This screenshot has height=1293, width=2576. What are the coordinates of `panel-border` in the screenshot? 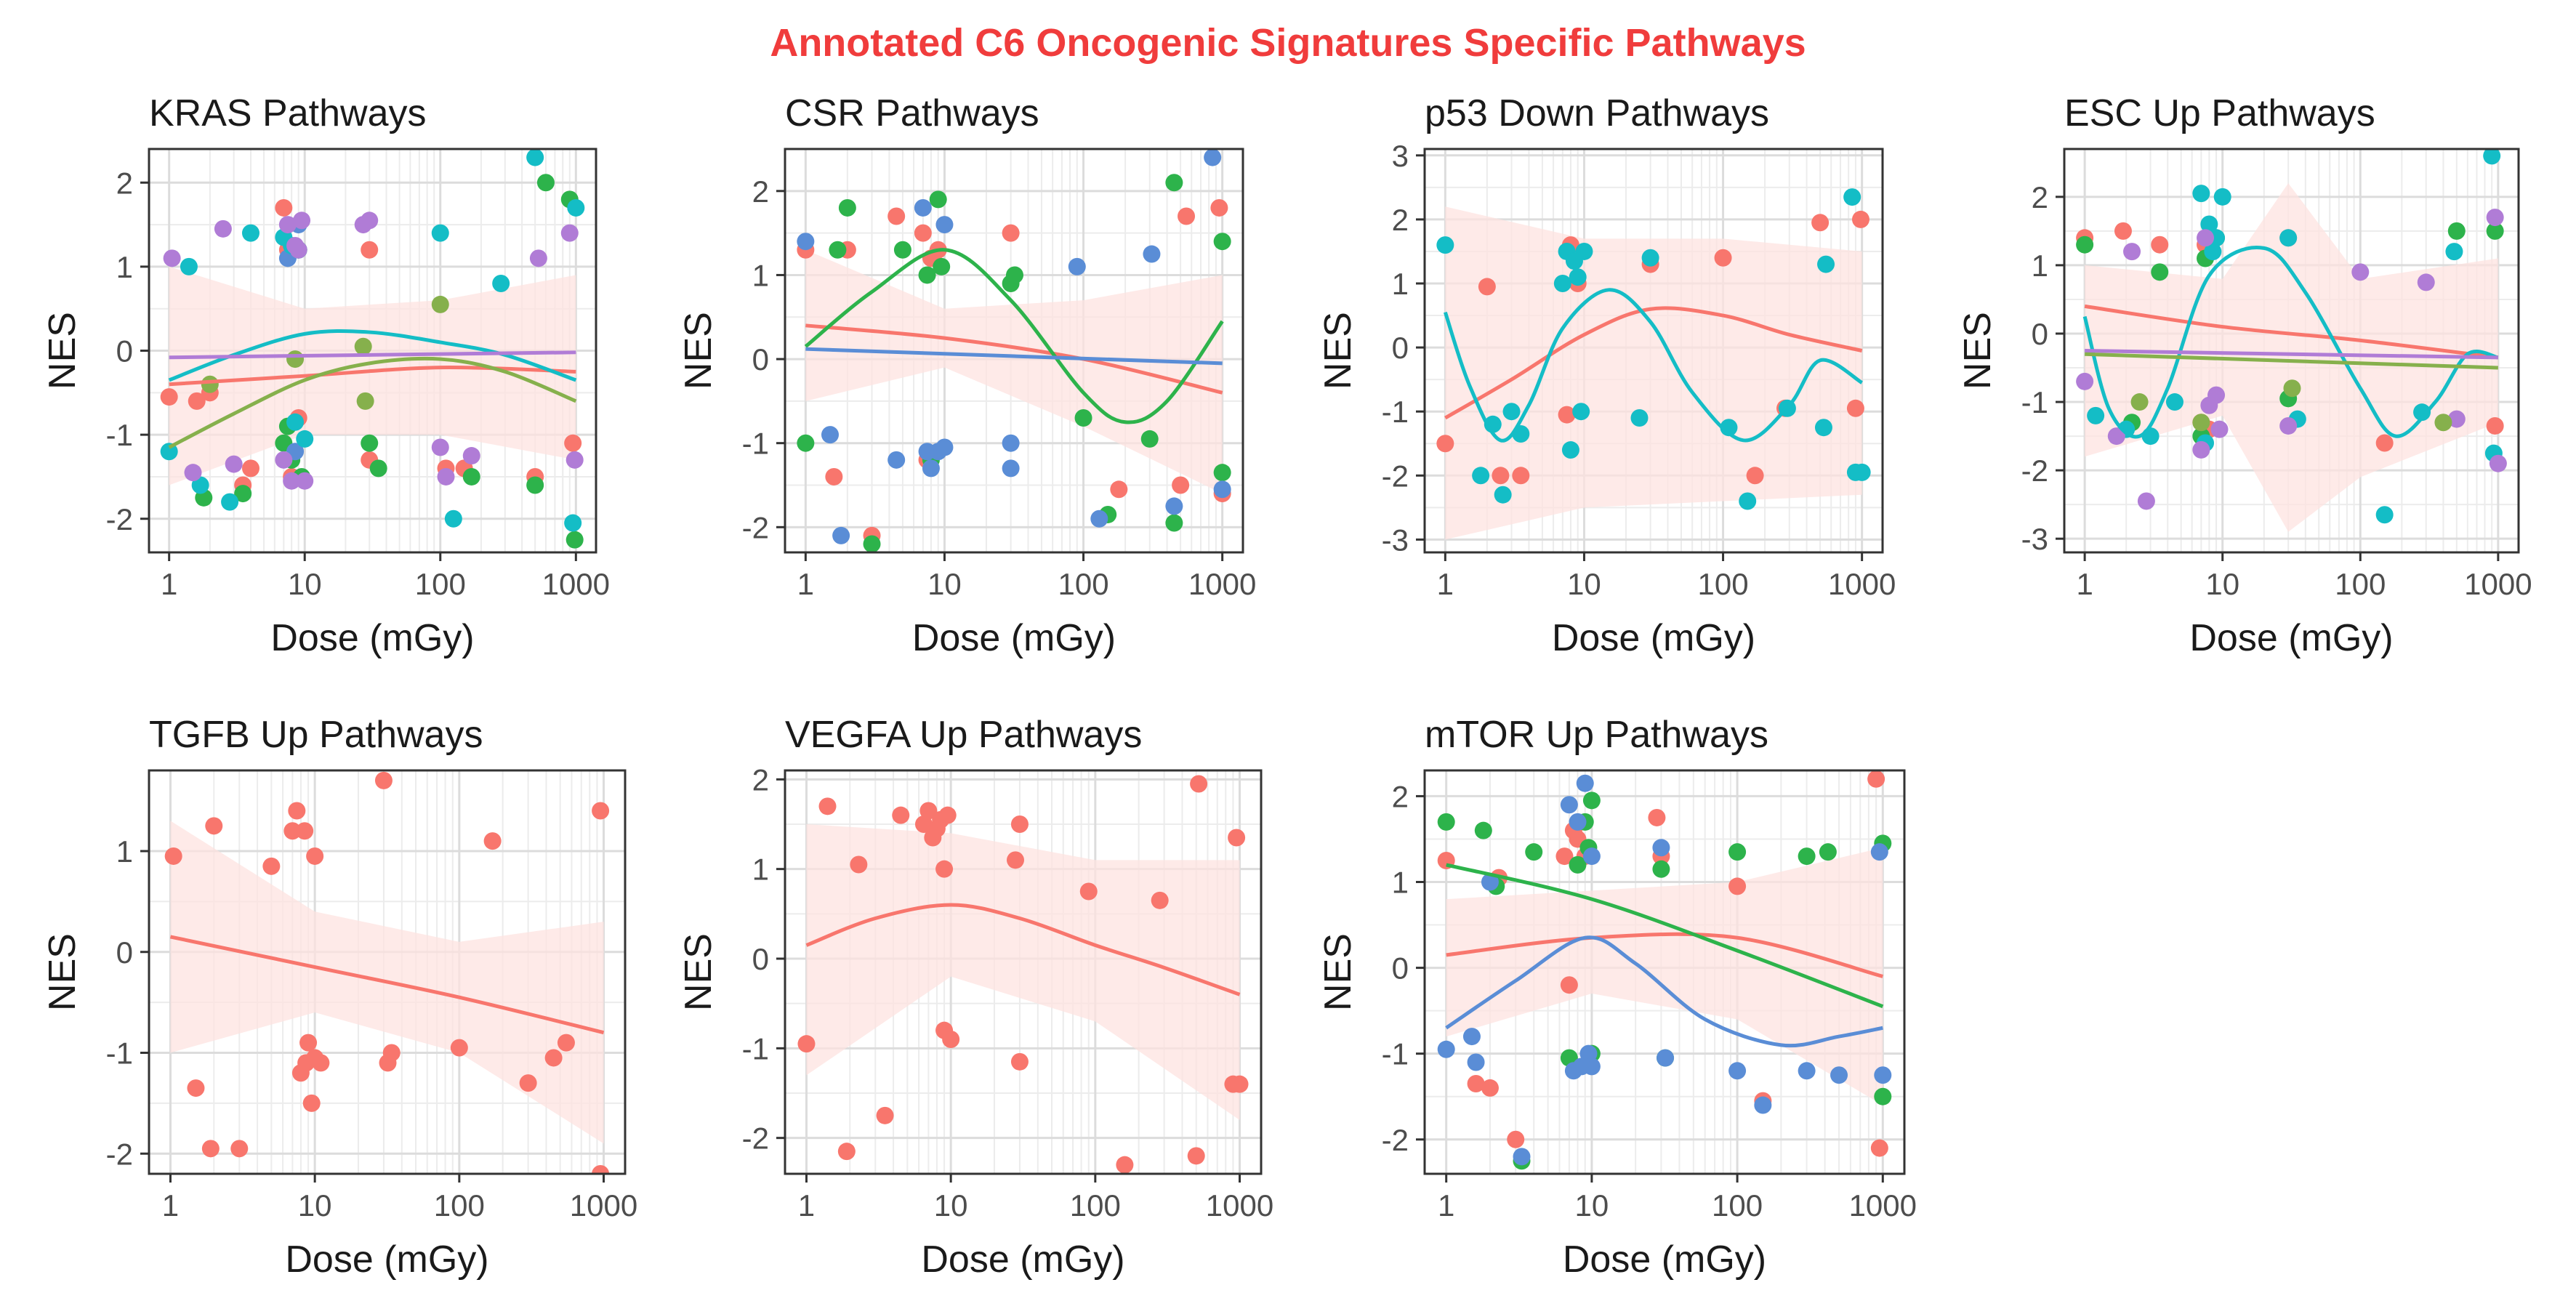 It's located at (1014, 351).